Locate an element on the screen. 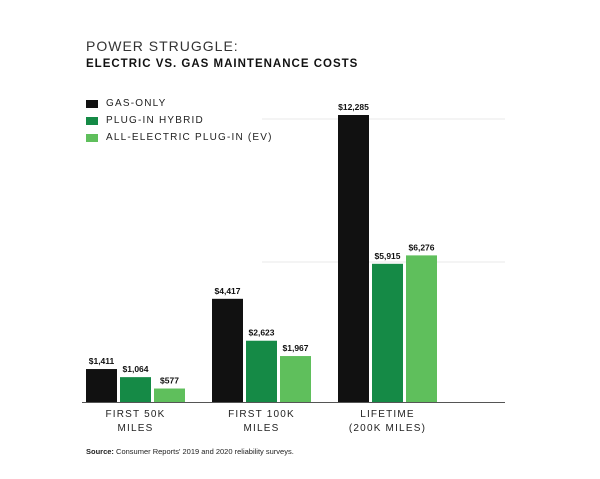  bar-value-label: $1,967 is located at coordinates (296, 348).